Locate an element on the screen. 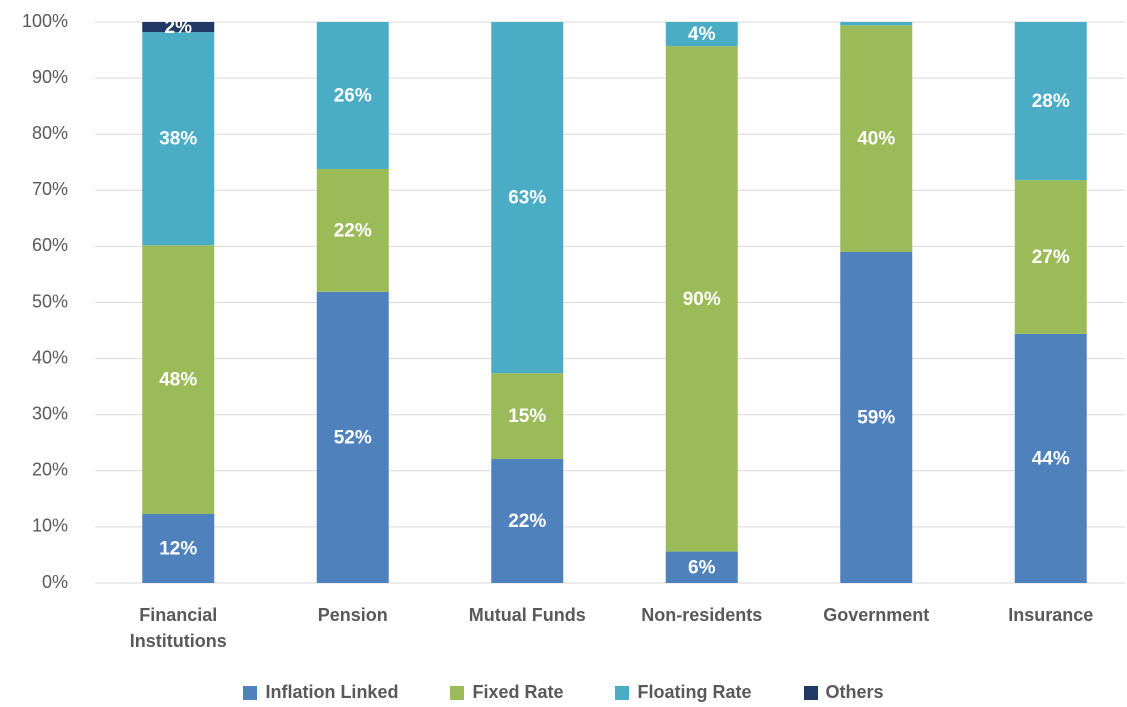 The height and width of the screenshot is (707, 1127). data-label: 2% is located at coordinates (179, 27).